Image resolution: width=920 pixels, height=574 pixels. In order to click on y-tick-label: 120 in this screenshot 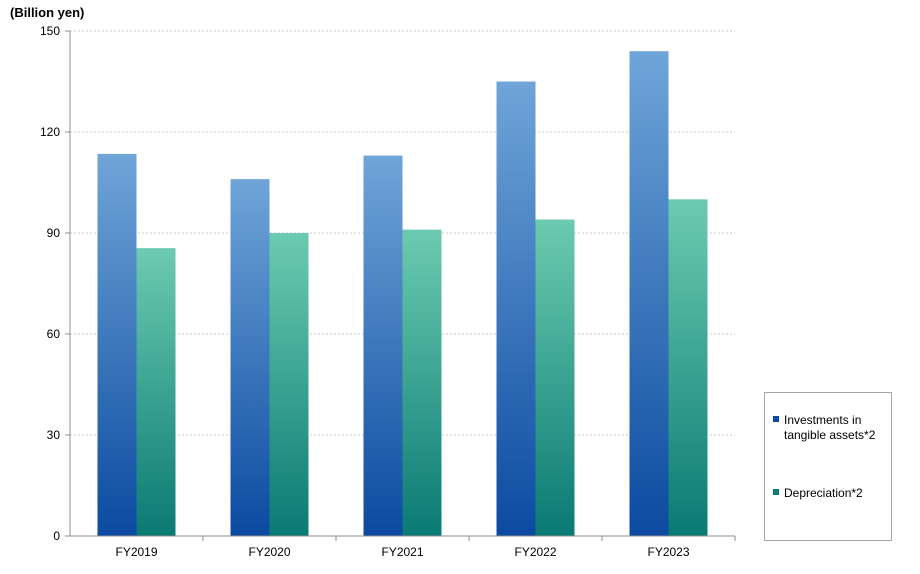, I will do `click(50, 132)`.